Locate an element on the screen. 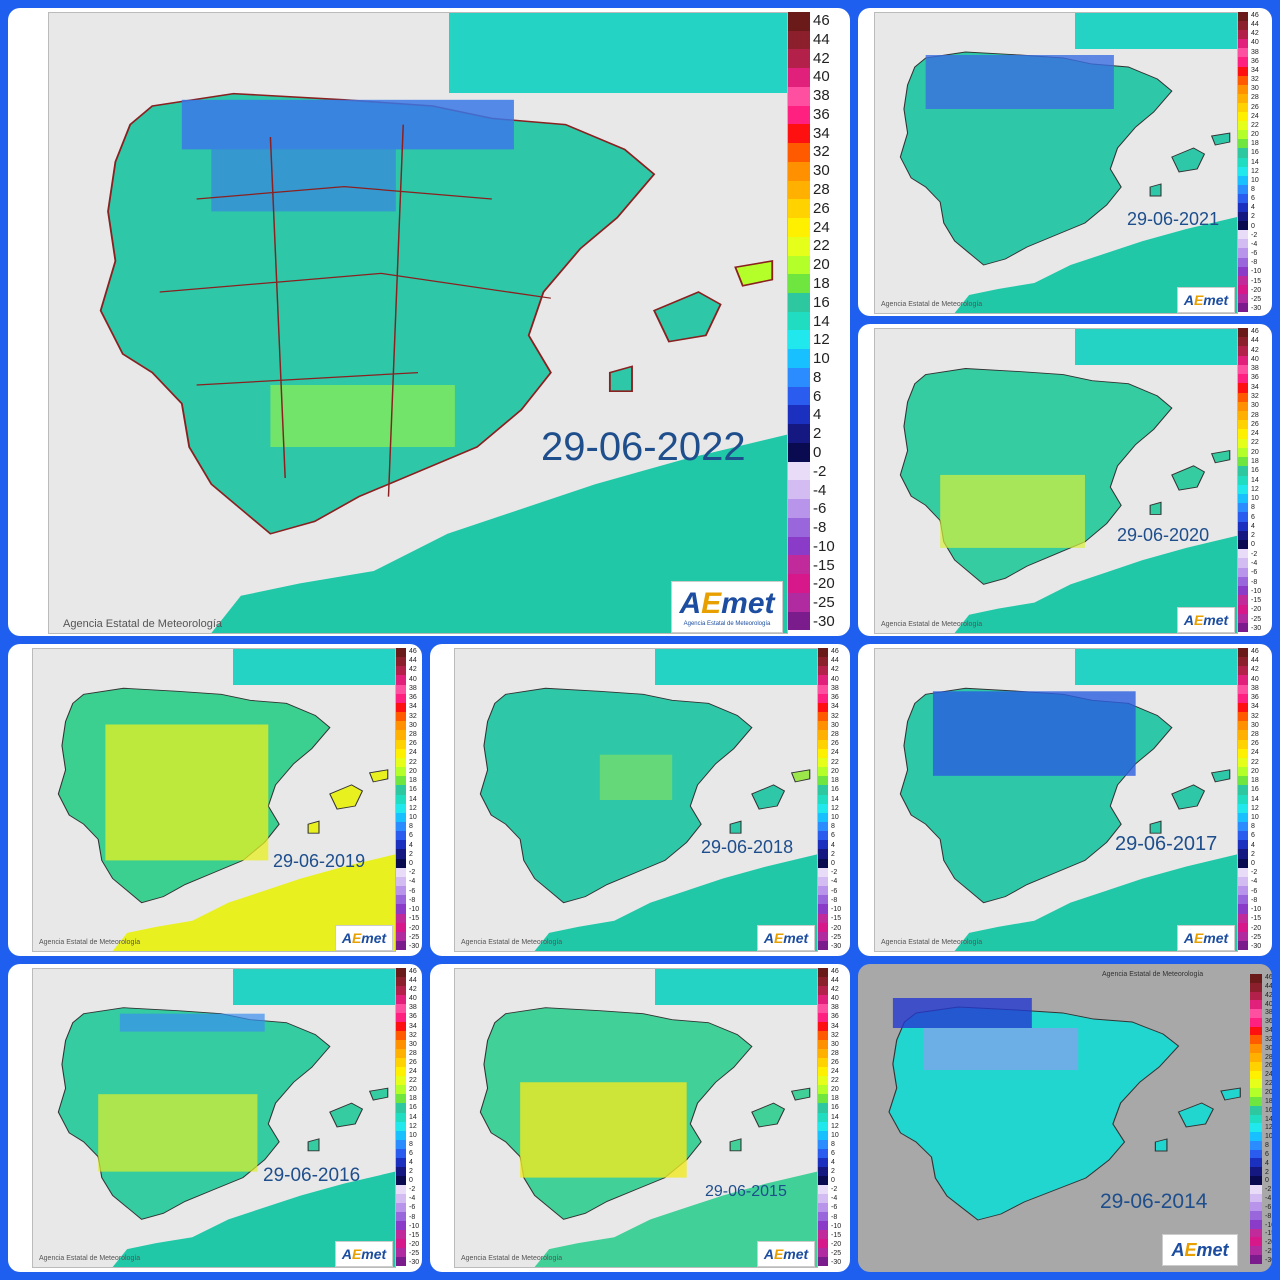  legend-label: 18 is located at coordinates (413, 781).